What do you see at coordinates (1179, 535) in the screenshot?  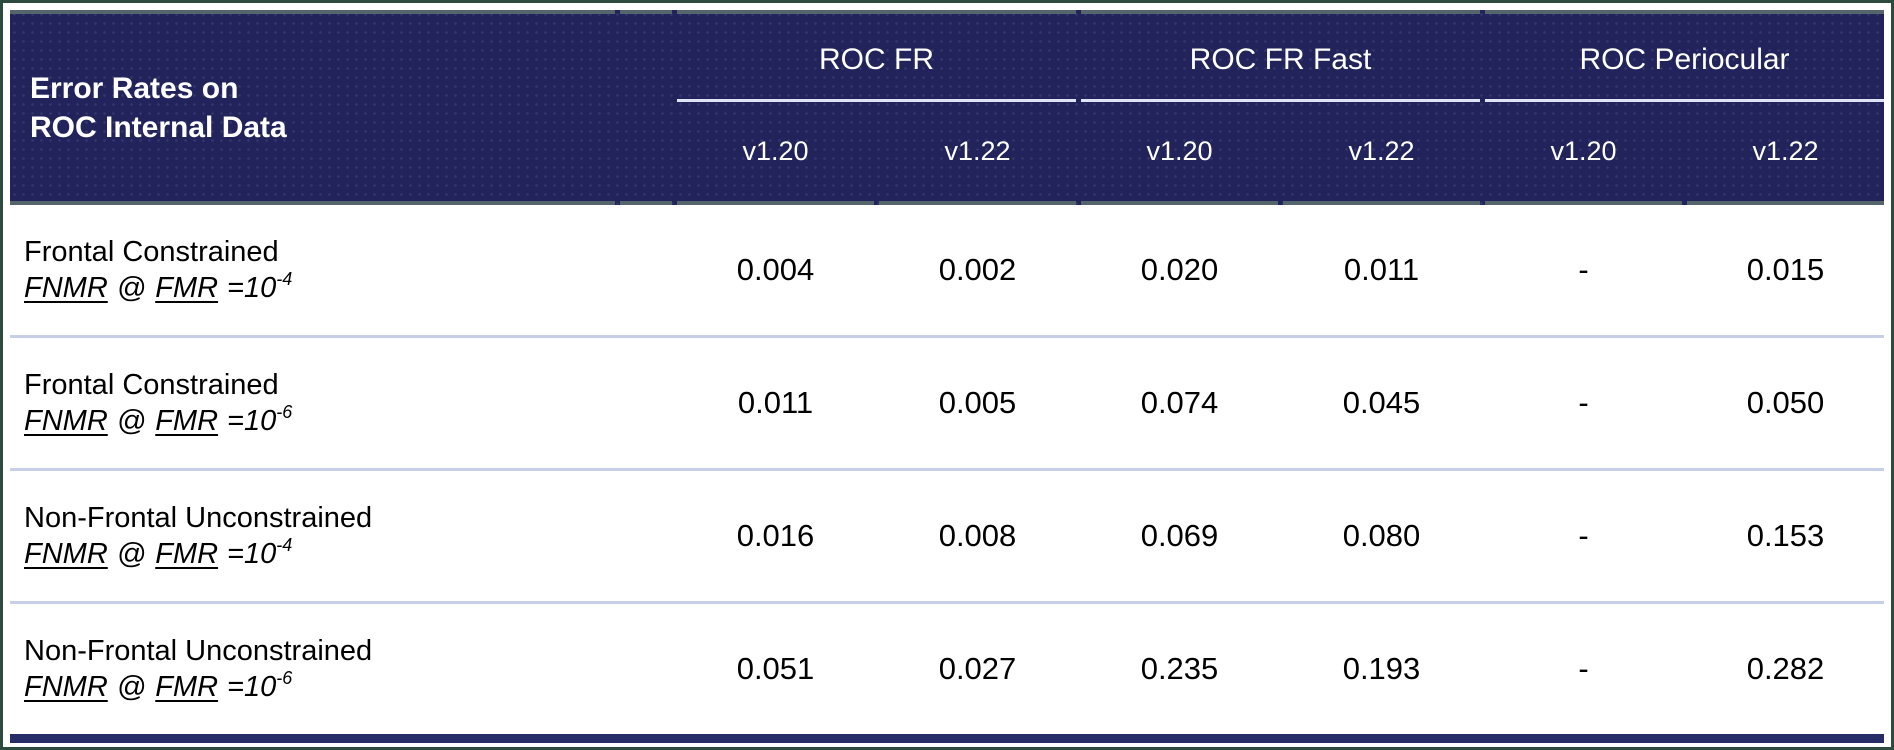 I see `value-cell: 0.069` at bounding box center [1179, 535].